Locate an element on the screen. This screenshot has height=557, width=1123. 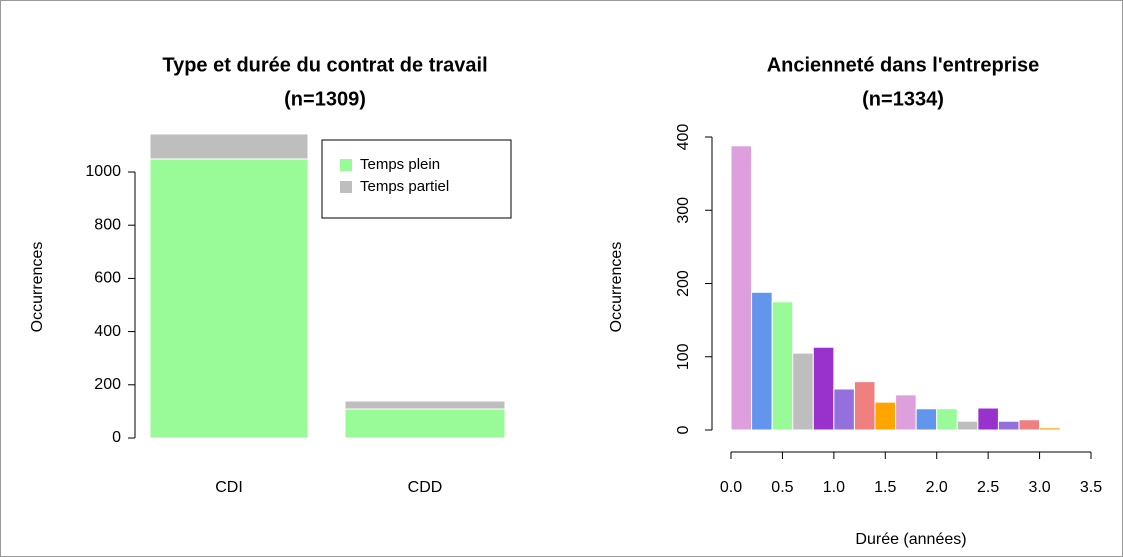
chart-subtitle: (n=1309) is located at coordinates (325, 99).